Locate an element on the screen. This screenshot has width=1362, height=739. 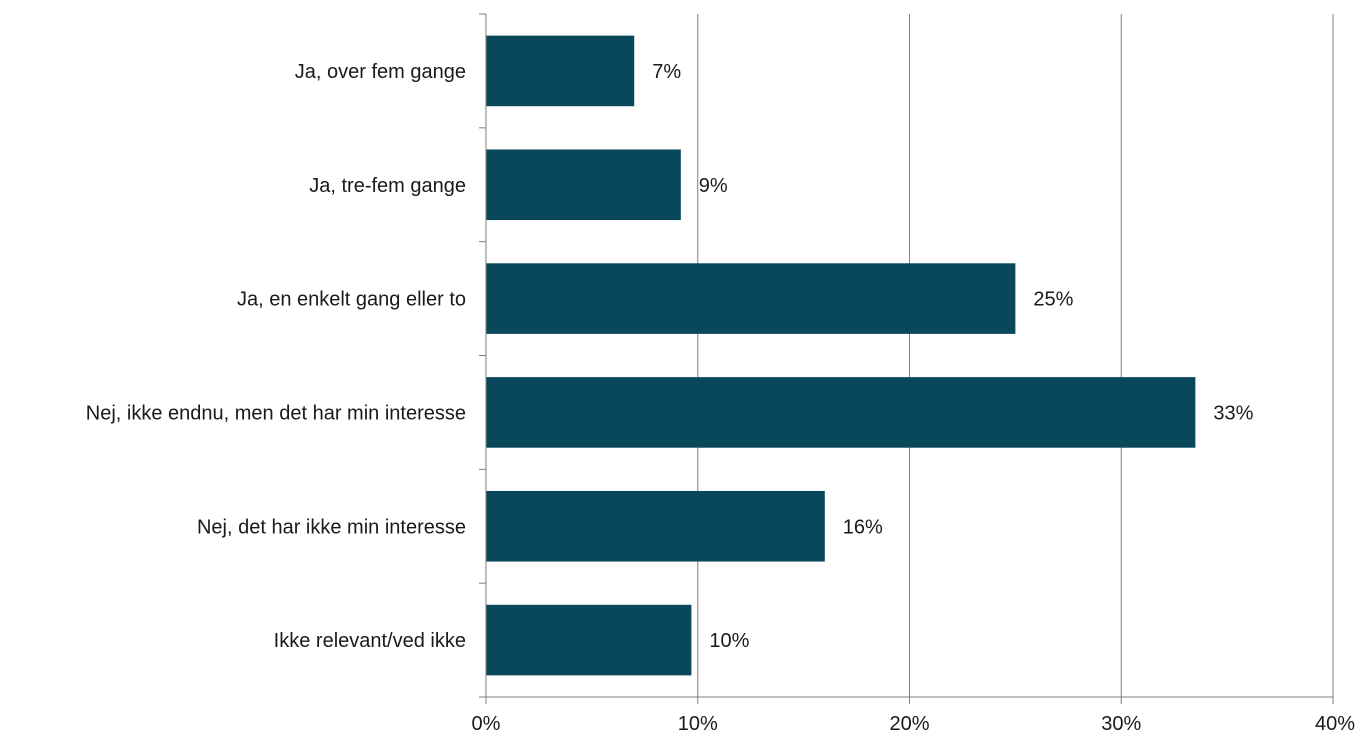
data-label-2: 25% is located at coordinates (1053, 300).